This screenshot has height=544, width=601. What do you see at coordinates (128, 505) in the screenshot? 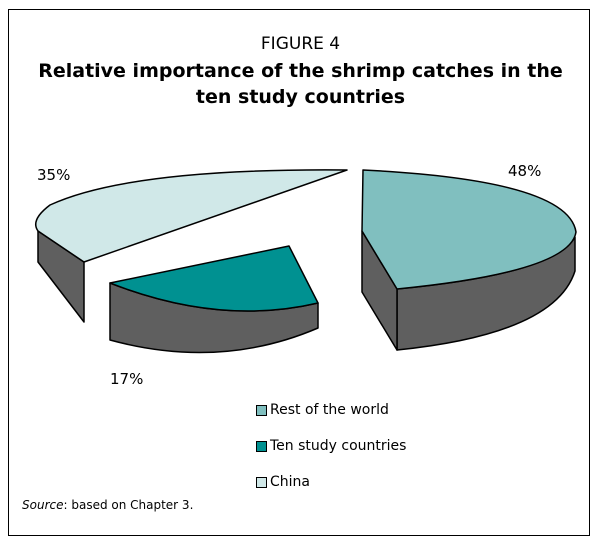
I see `source-text: : based on Chapter 3.` at bounding box center [128, 505].